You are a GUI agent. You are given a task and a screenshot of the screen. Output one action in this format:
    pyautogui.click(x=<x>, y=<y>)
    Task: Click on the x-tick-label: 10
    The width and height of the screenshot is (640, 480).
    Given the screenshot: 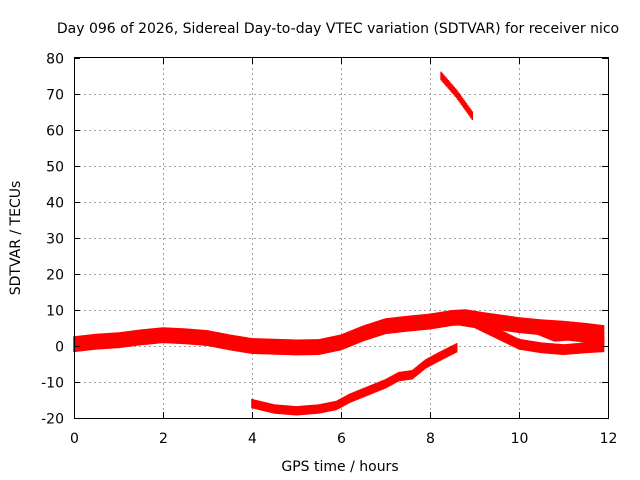 What is the action you would take?
    pyautogui.click(x=520, y=439)
    